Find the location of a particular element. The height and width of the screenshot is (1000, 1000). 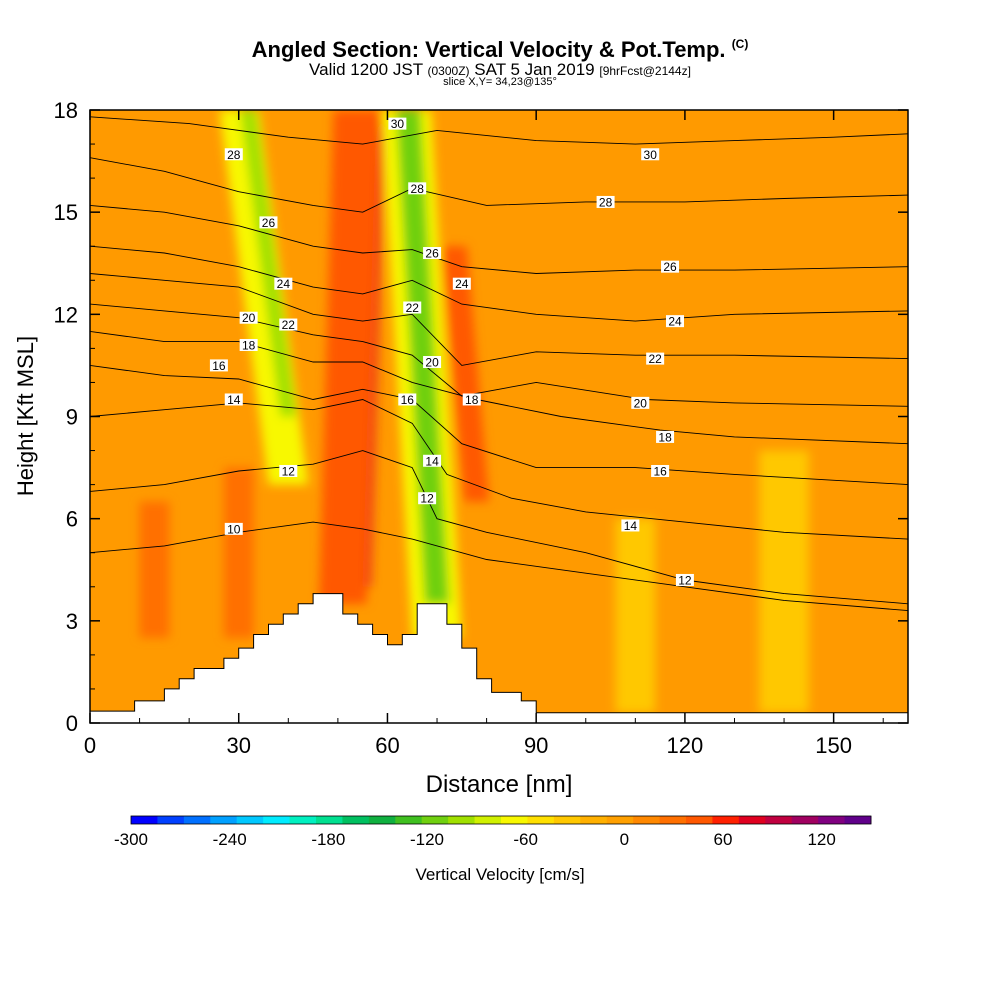

isentrope-label-text: 28 is located at coordinates (234, 155).